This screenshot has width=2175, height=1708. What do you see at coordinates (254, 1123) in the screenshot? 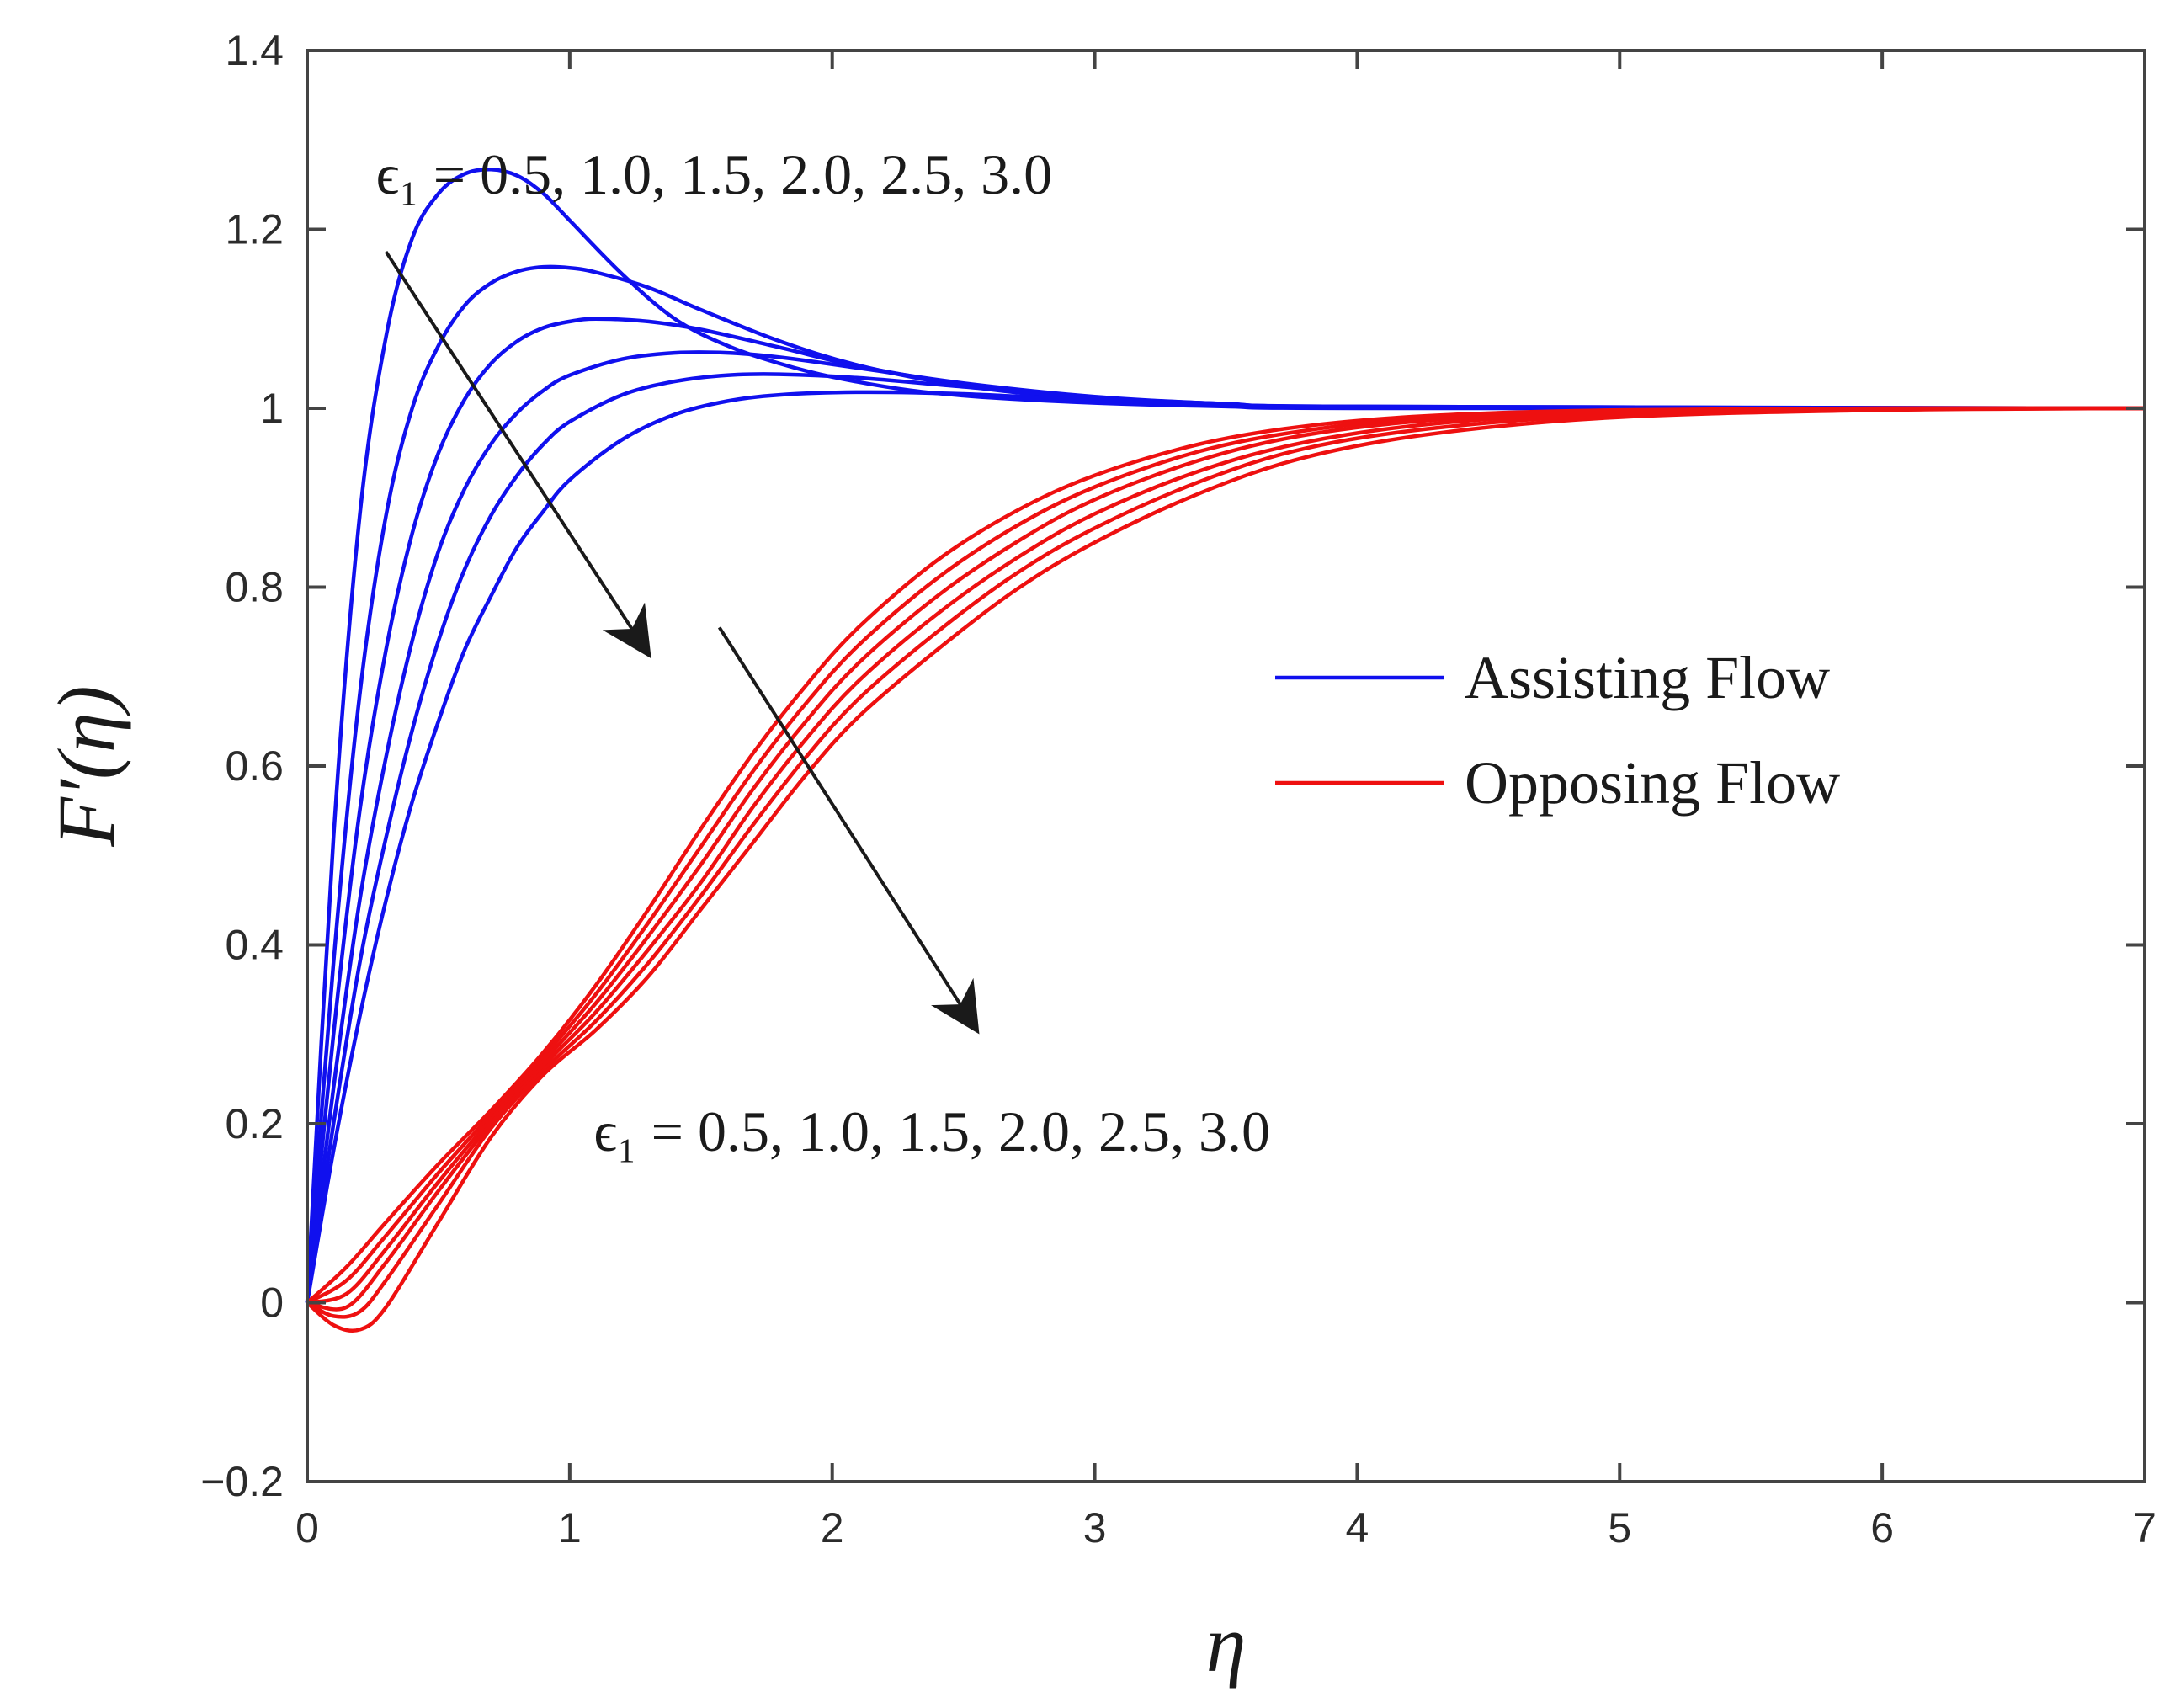
I see `y-tick-label: 0.2` at bounding box center [254, 1123].